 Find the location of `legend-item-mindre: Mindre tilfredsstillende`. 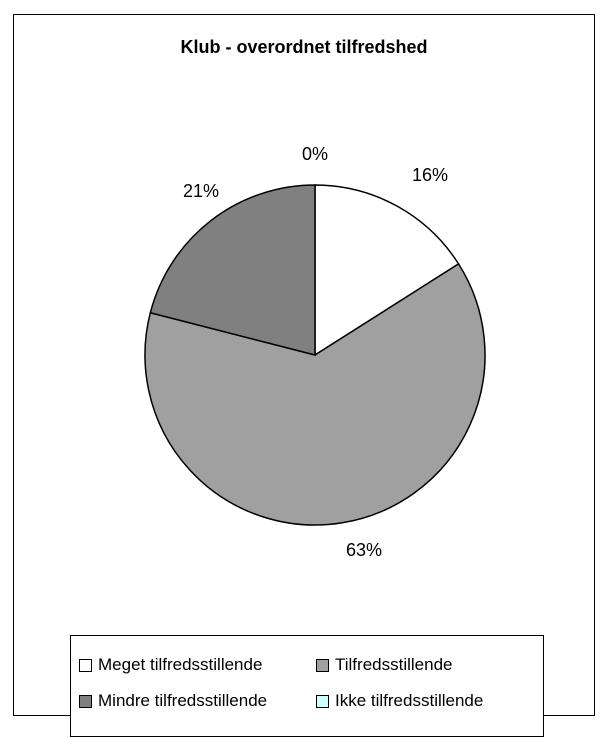

legend-item-mindre: Mindre tilfredsstillende is located at coordinates (173, 701).